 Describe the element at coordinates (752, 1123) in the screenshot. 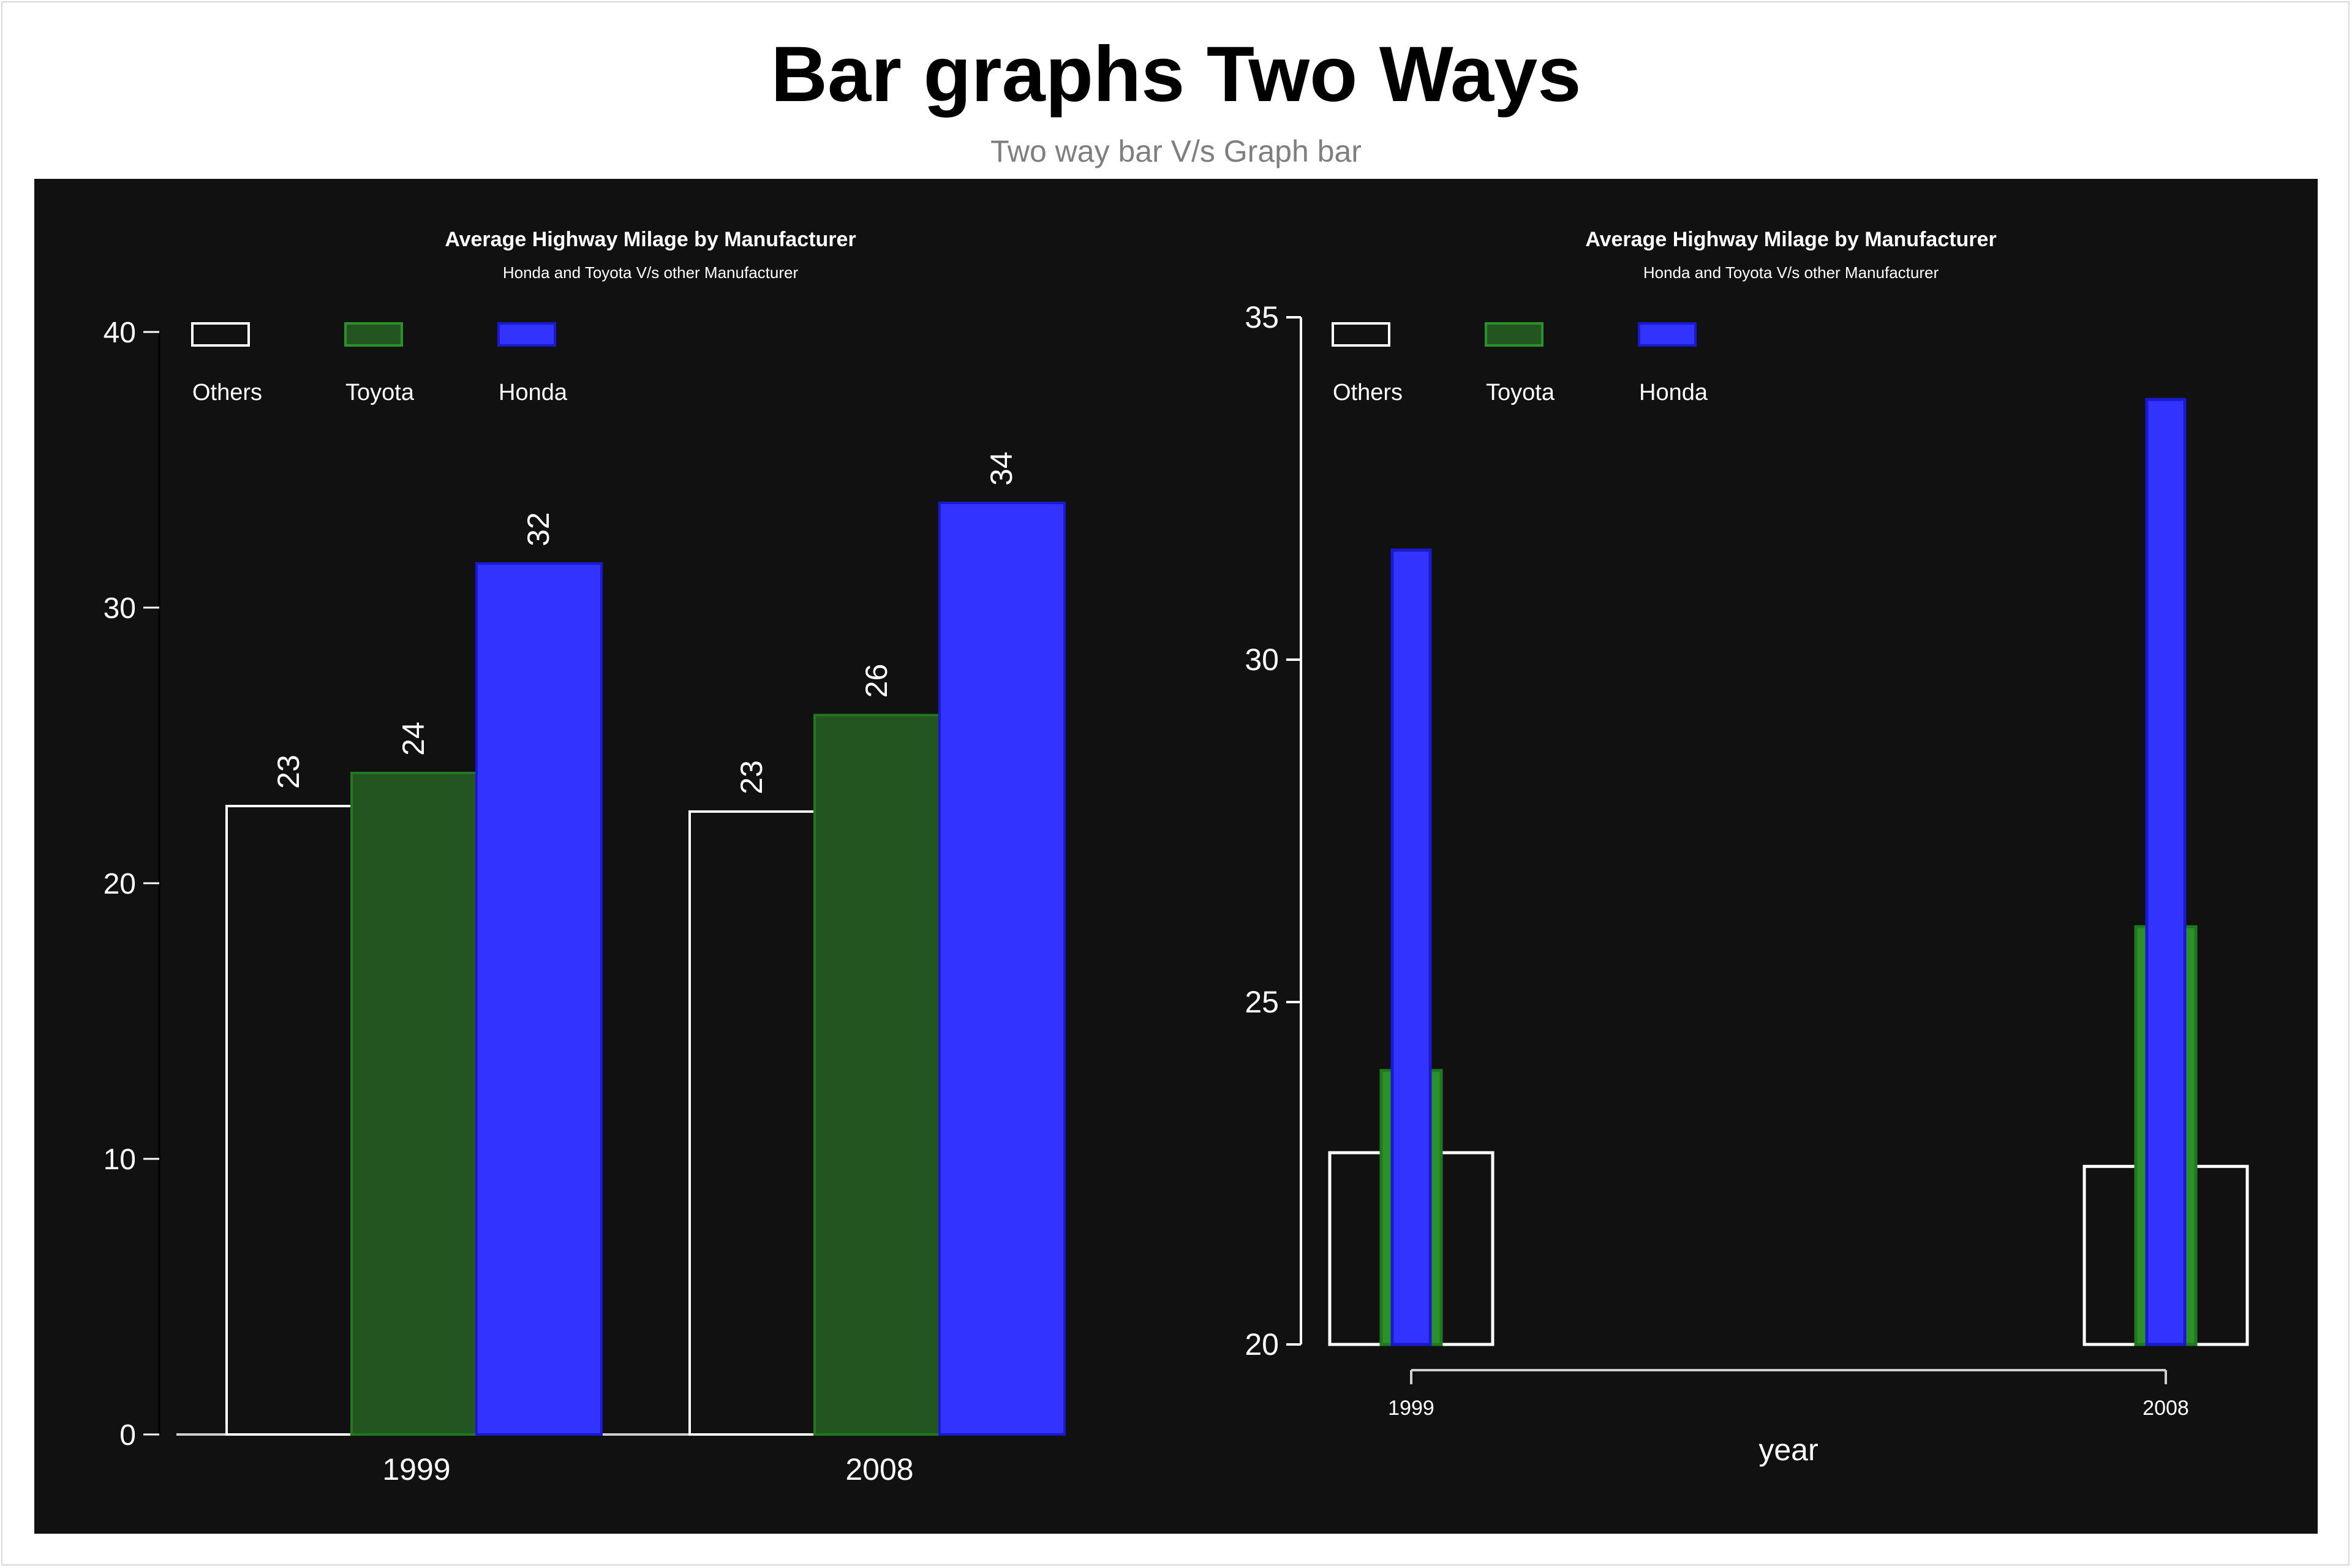

I see `bar-others-2008` at that location.